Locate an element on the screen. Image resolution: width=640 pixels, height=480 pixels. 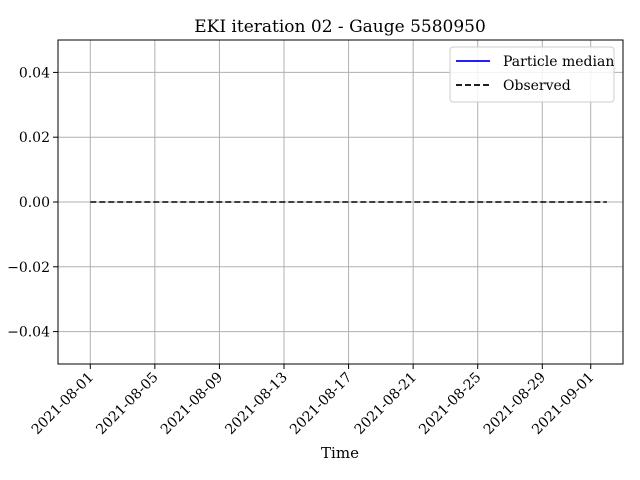
legend-box is located at coordinates (532, 74).